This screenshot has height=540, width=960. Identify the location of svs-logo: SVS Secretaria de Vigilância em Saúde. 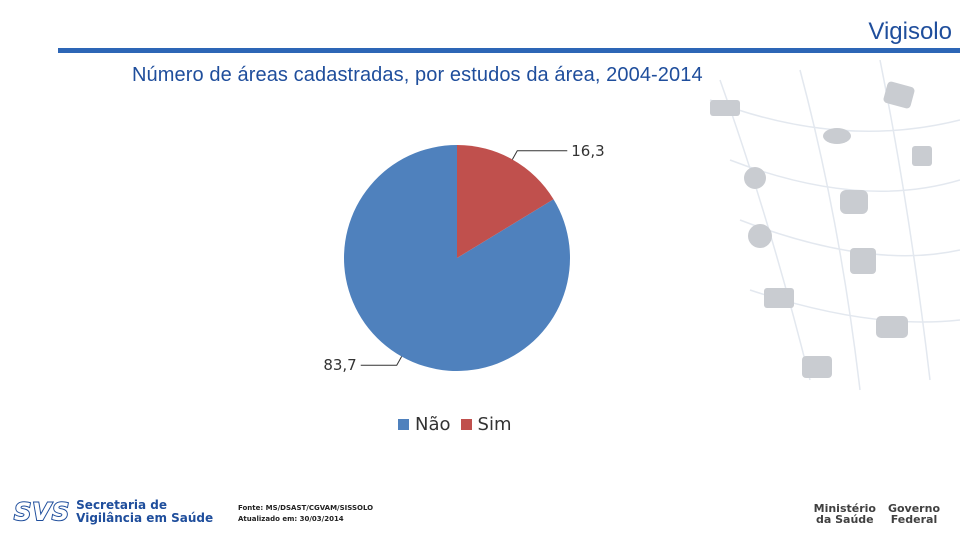
(113, 512).